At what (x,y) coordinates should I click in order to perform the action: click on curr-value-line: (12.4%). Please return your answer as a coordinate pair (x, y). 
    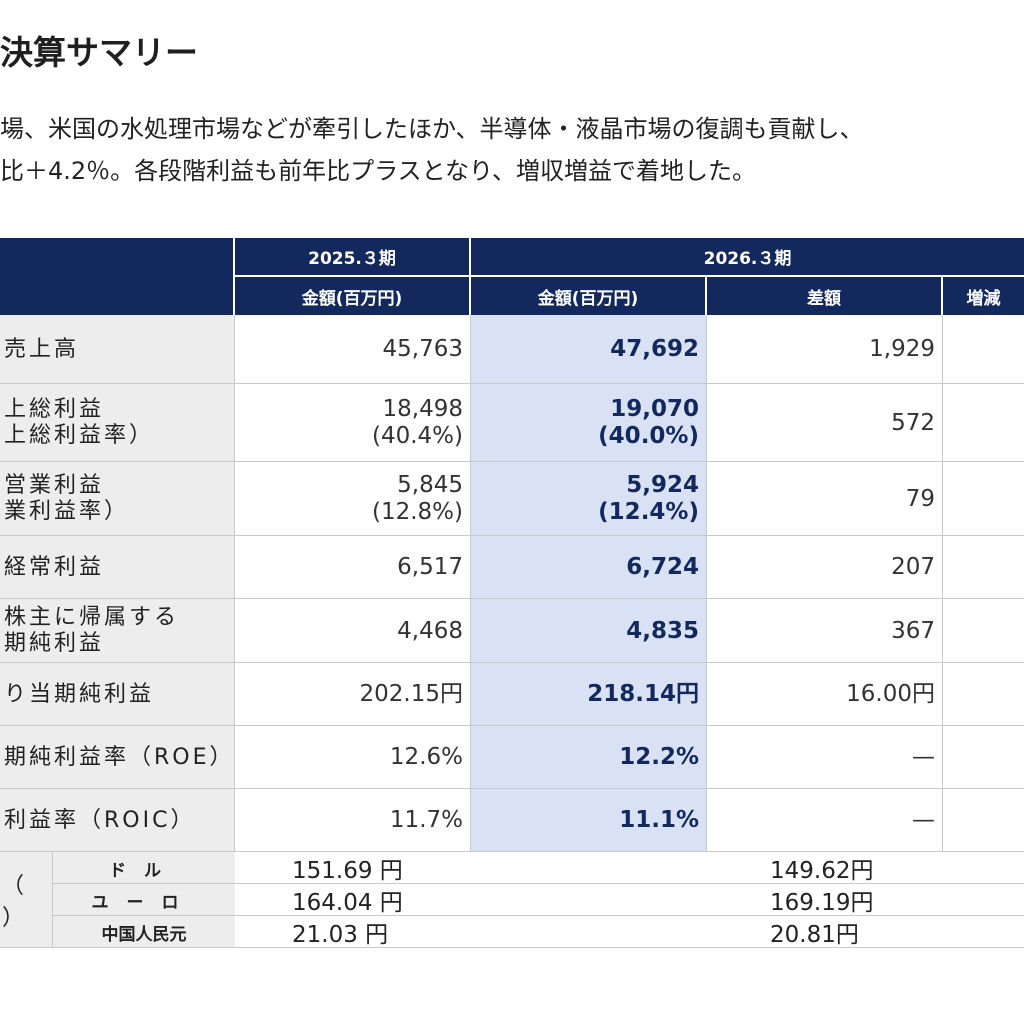
    Looking at the image, I should click on (648, 512).